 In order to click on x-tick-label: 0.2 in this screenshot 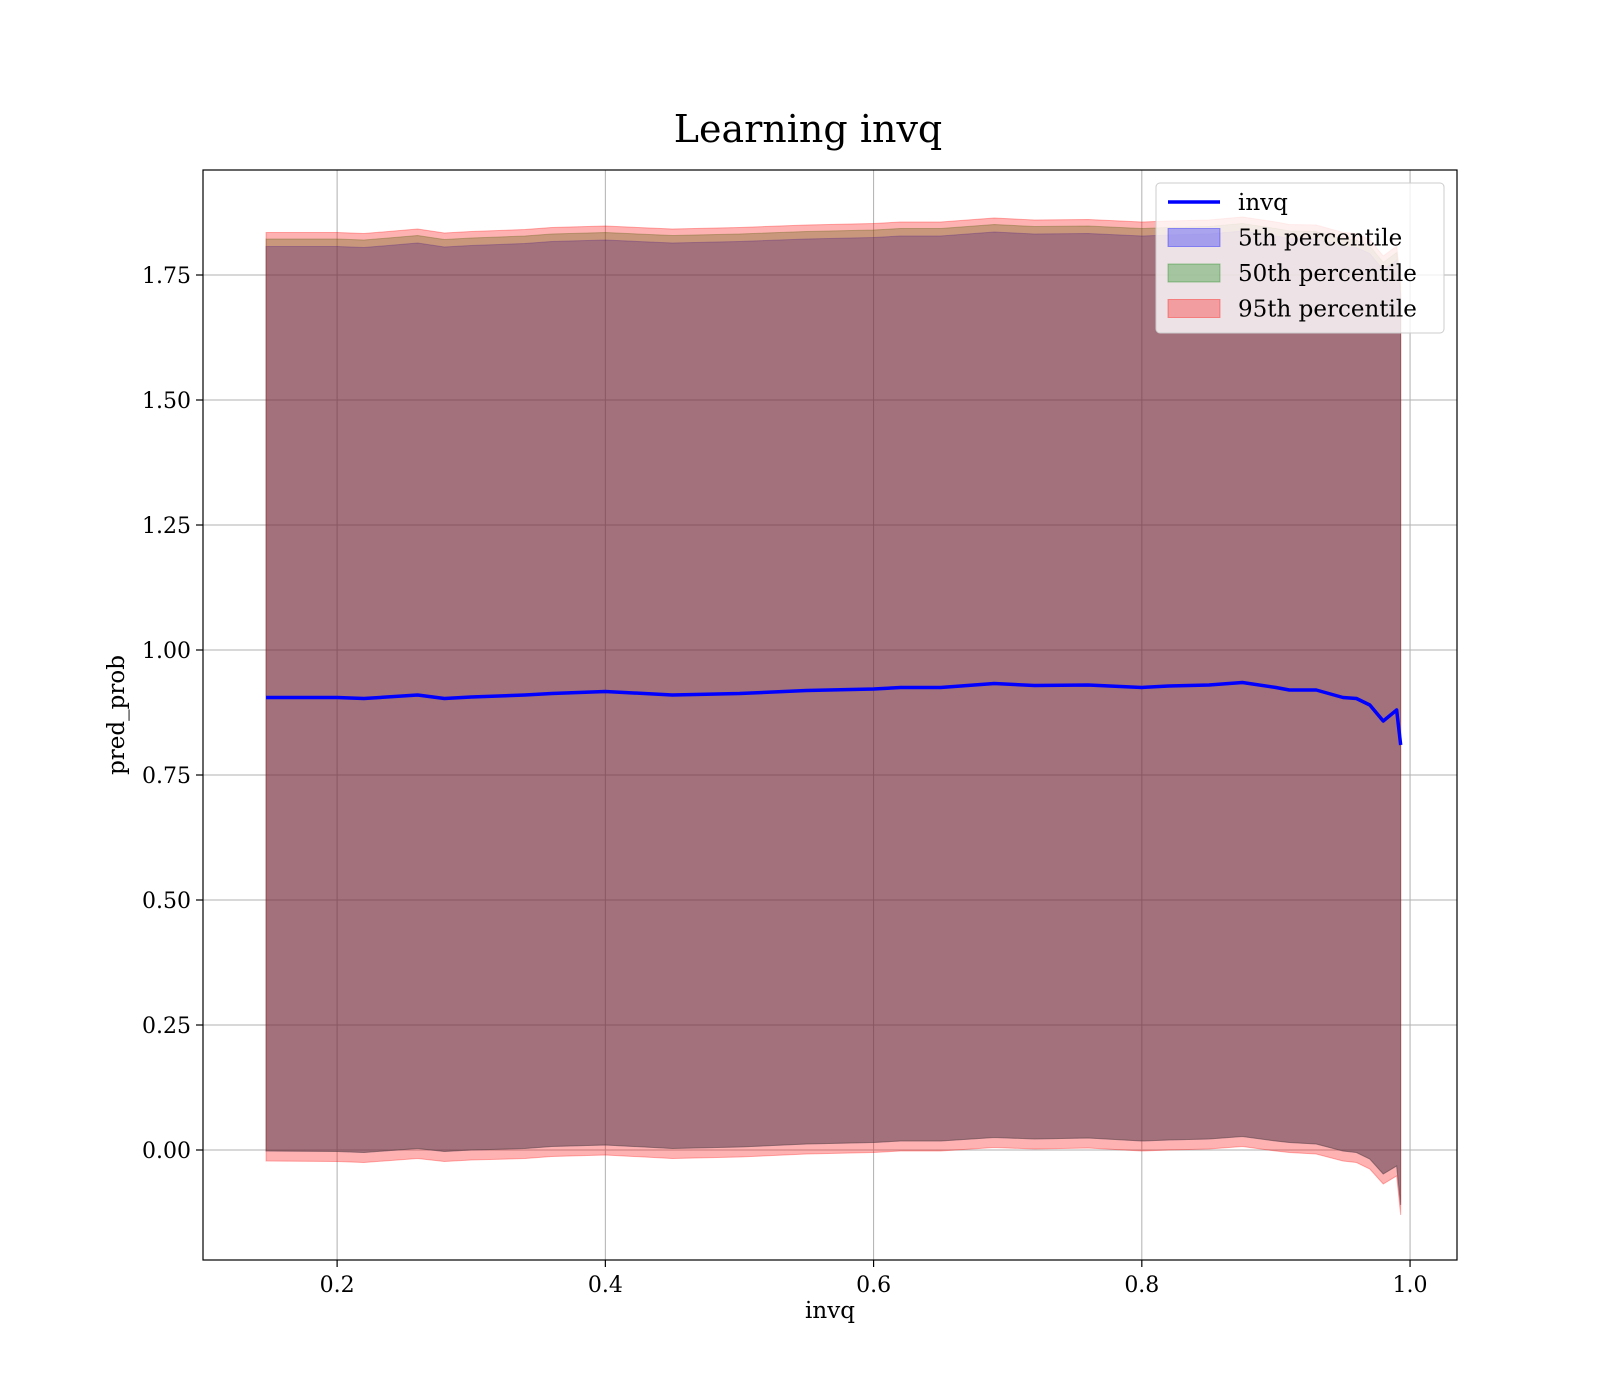, I will do `click(337, 1285)`.